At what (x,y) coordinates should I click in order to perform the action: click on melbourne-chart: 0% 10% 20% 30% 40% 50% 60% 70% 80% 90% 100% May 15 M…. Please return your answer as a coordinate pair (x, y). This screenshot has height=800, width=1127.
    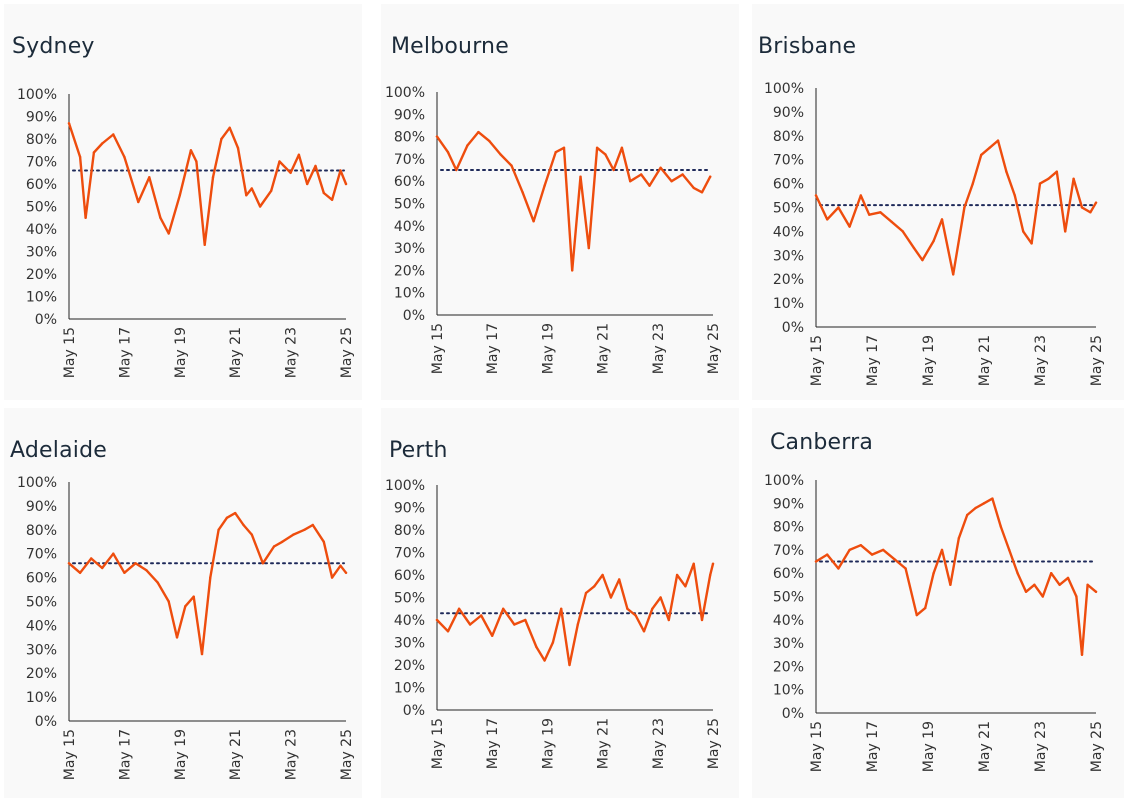
    Looking at the image, I should click on (553, 229).